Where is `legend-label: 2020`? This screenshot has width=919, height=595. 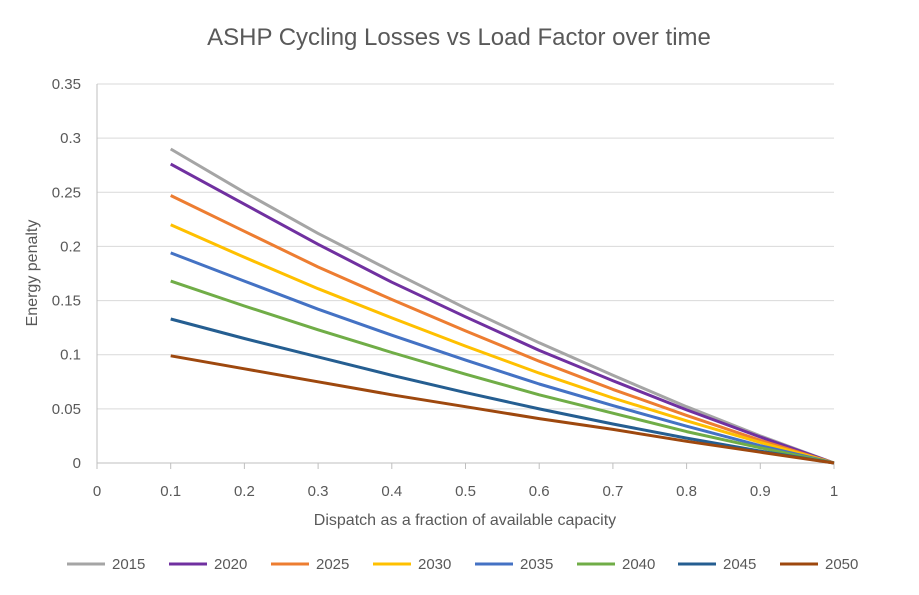 legend-label: 2020 is located at coordinates (230, 564).